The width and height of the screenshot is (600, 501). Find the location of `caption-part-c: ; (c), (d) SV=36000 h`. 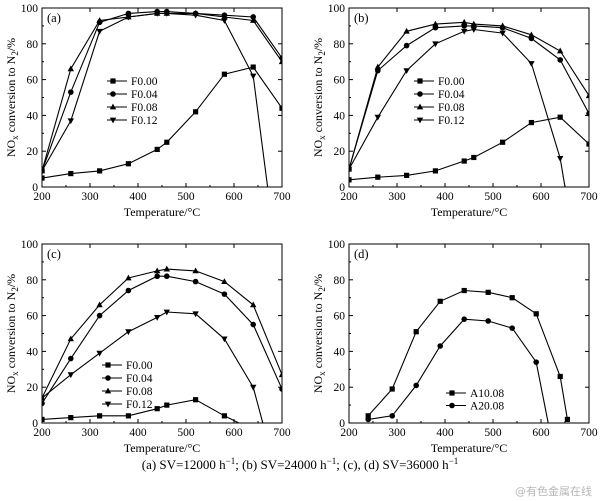

caption-part-c: ; (c), (d) SV=36000 h is located at coordinates (392, 464).